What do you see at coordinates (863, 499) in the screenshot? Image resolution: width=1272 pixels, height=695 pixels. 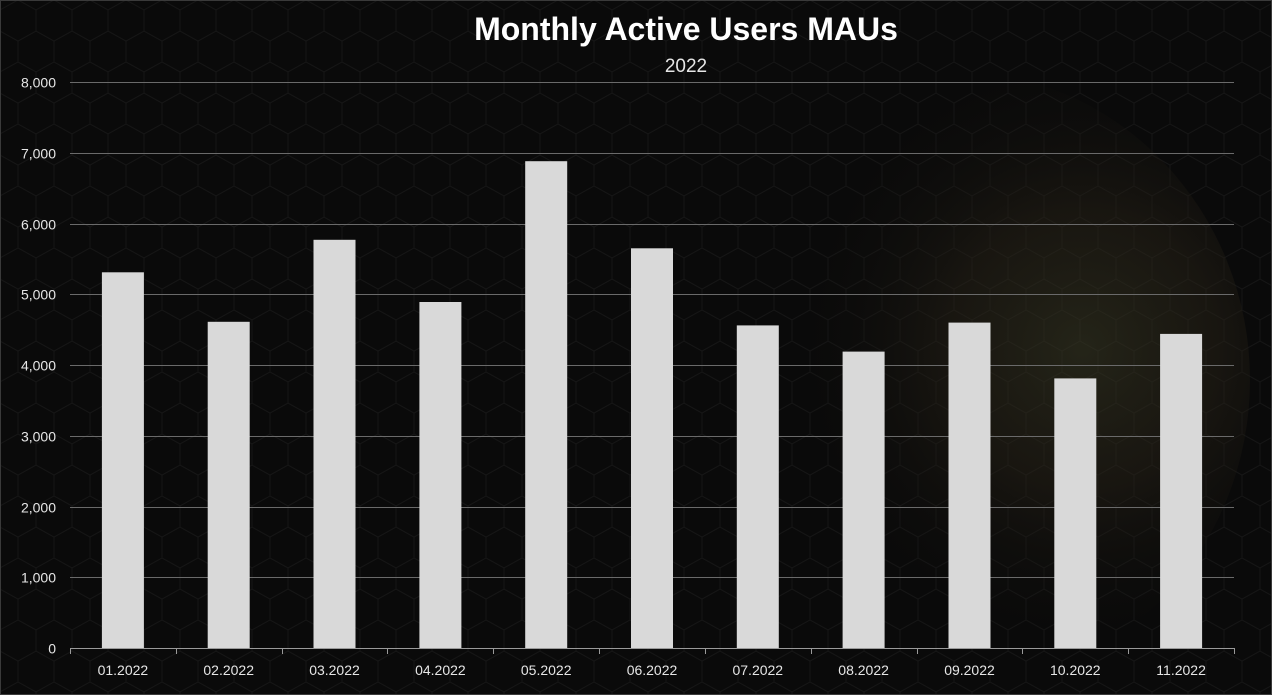 I see `bar-08.2022` at bounding box center [863, 499].